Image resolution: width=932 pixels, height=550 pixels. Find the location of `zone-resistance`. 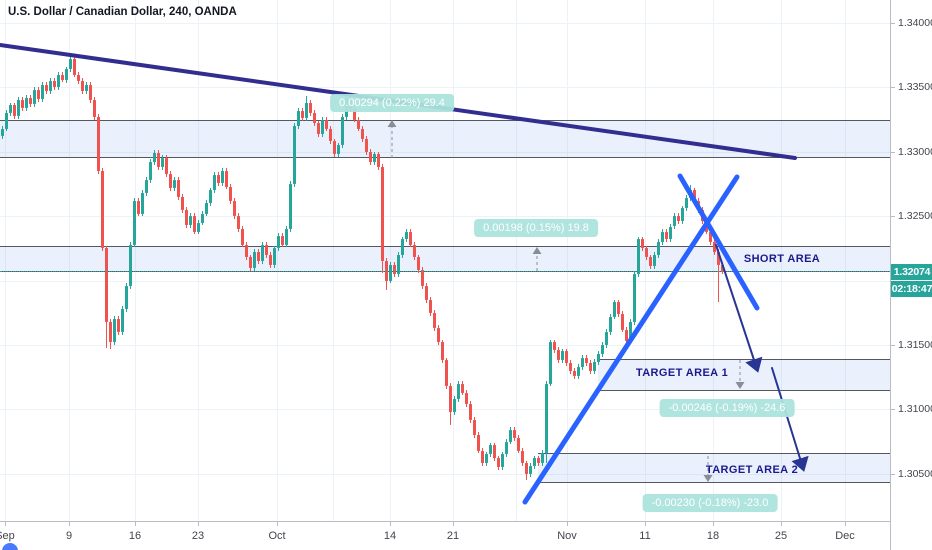

zone-resistance is located at coordinates (445, 139).